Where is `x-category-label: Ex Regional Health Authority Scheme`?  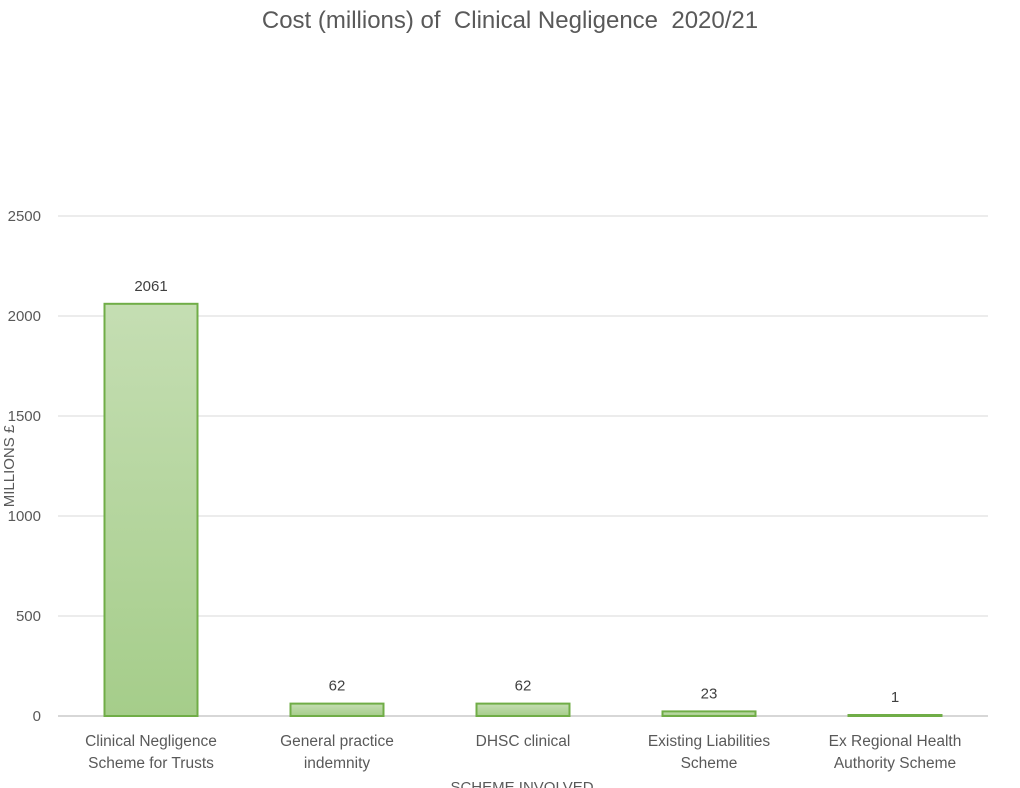 x-category-label: Ex Regional Health Authority Scheme is located at coordinates (895, 752).